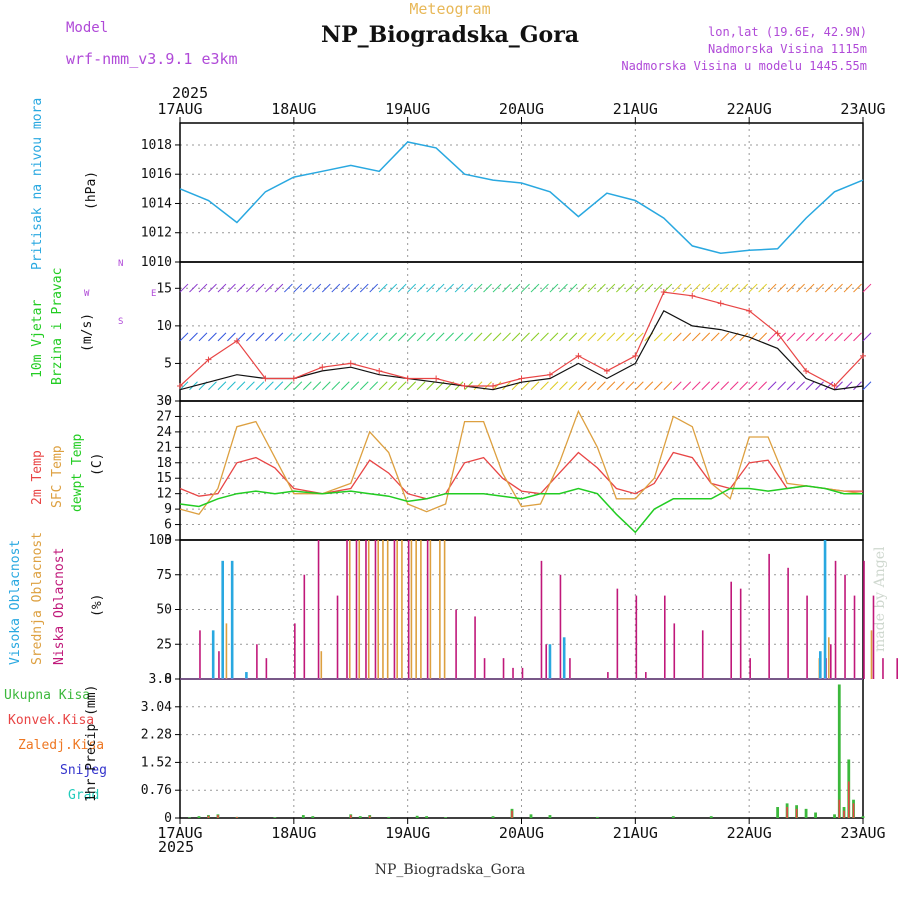 The height and width of the screenshot is (900, 900). I want to click on y-tick-label: 3, so click(168, 540).